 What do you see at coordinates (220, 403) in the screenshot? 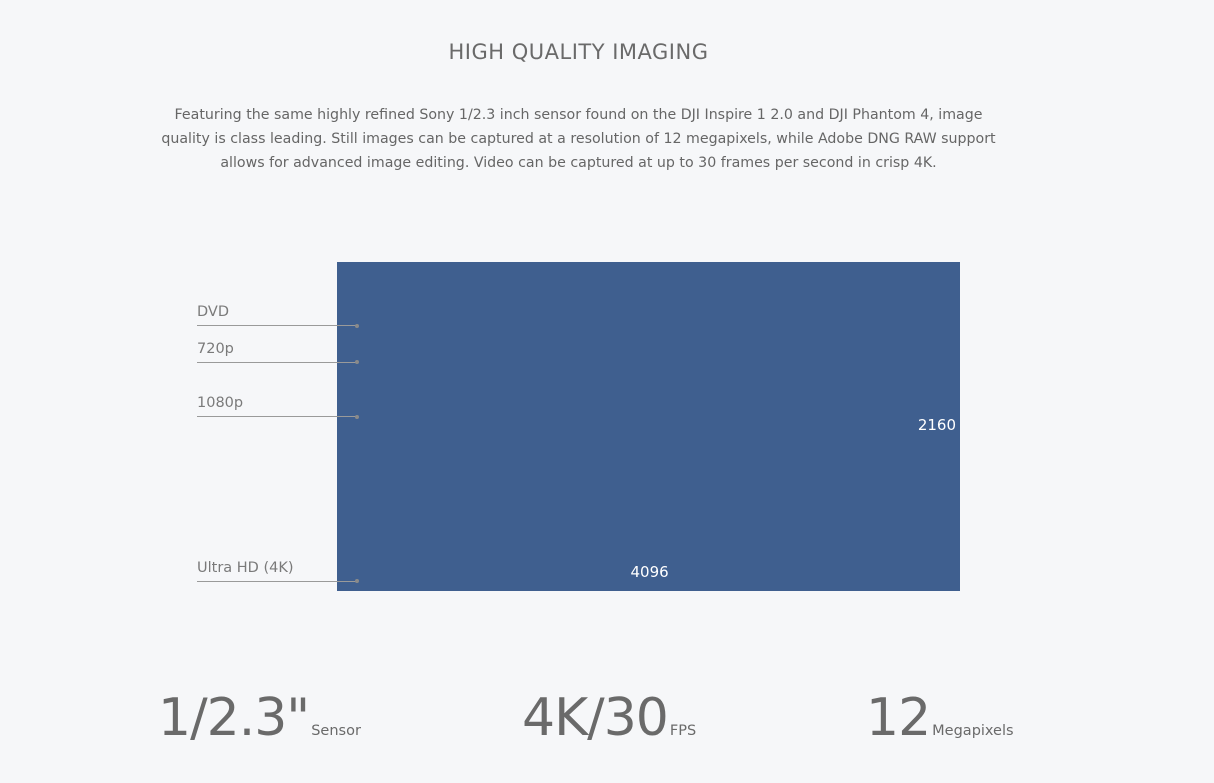
I see `format-label-1080p: 1080p` at bounding box center [220, 403].